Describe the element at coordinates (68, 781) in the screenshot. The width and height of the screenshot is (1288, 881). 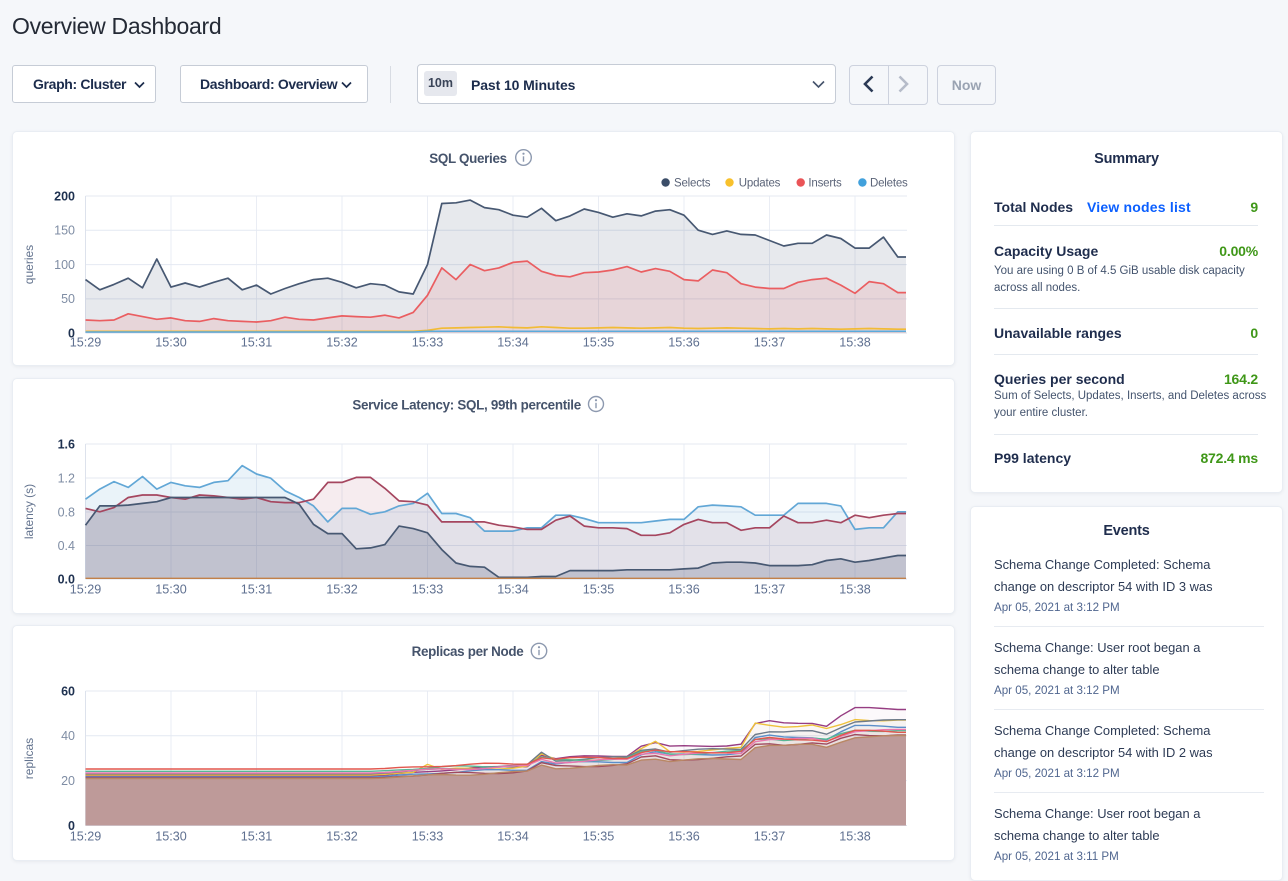
I see `svg-text: 20` at that location.